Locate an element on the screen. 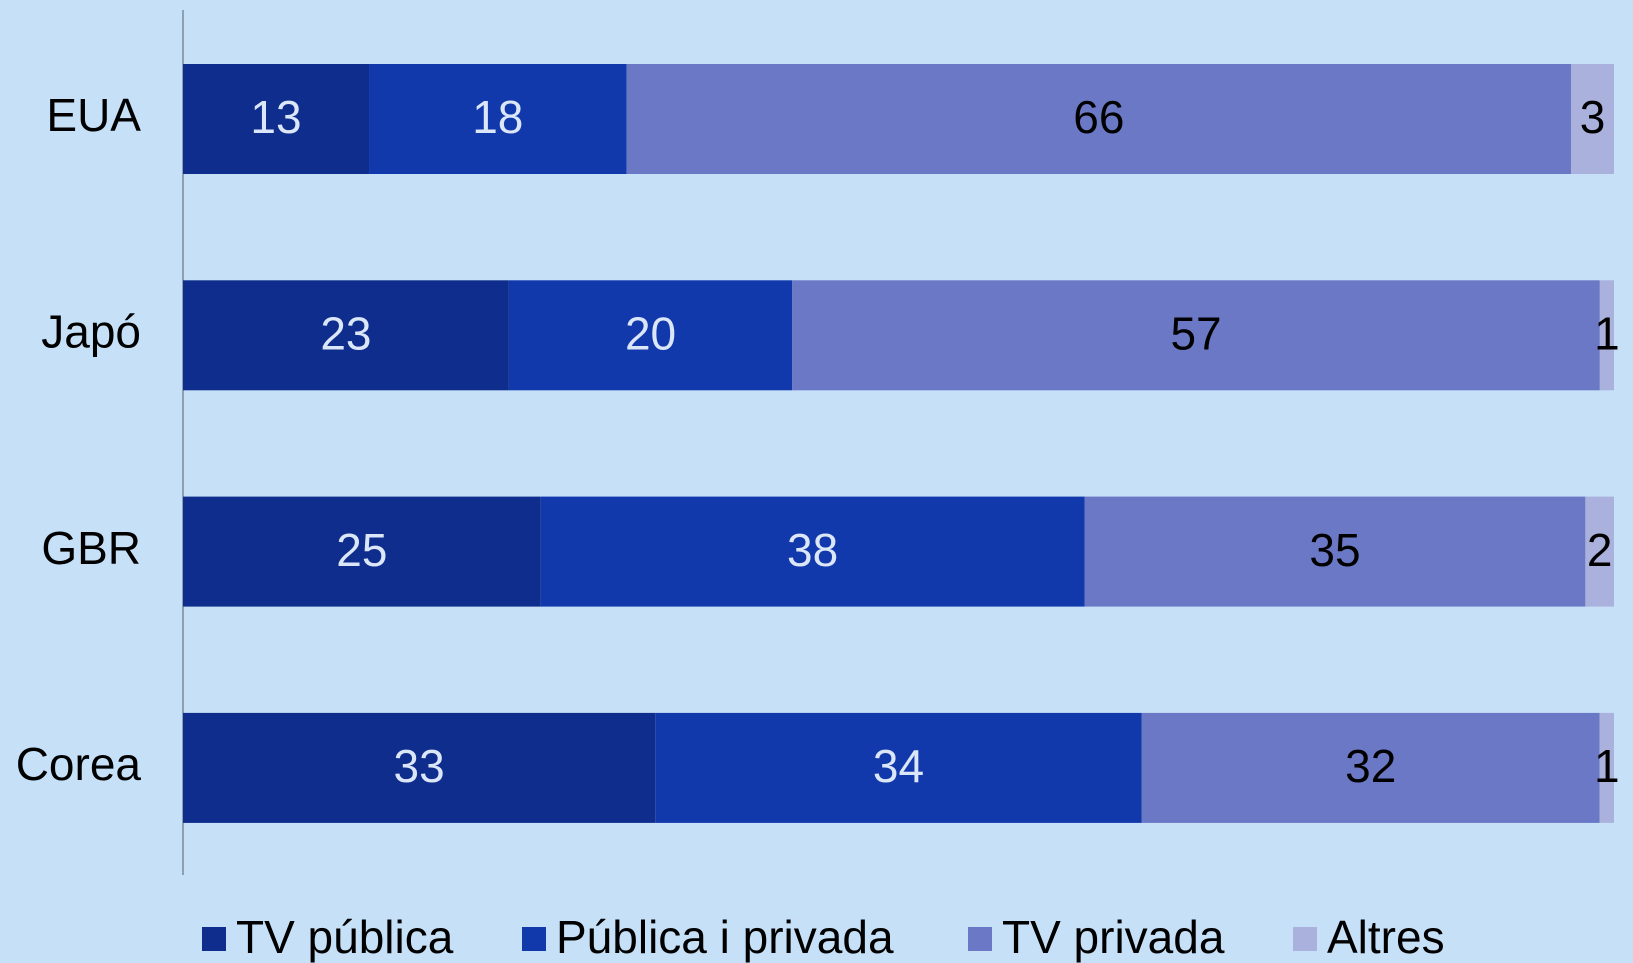 This screenshot has height=963, width=1633. legend-label: TV privada is located at coordinates (1113, 937).